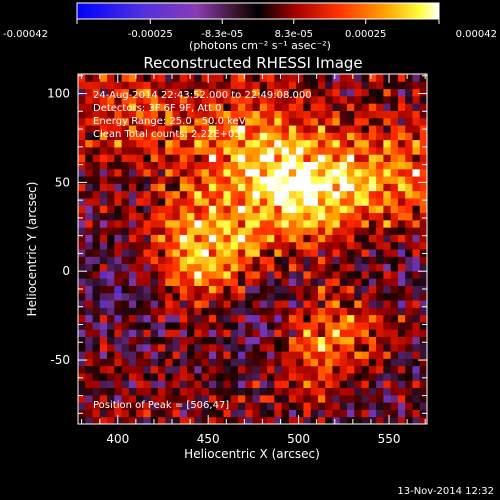 Image resolution: width=500 pixels, height=500 pixels. What do you see at coordinates (222, 34) in the screenshot?
I see `colorbar-tick-label: -8.3e-05` at bounding box center [222, 34].